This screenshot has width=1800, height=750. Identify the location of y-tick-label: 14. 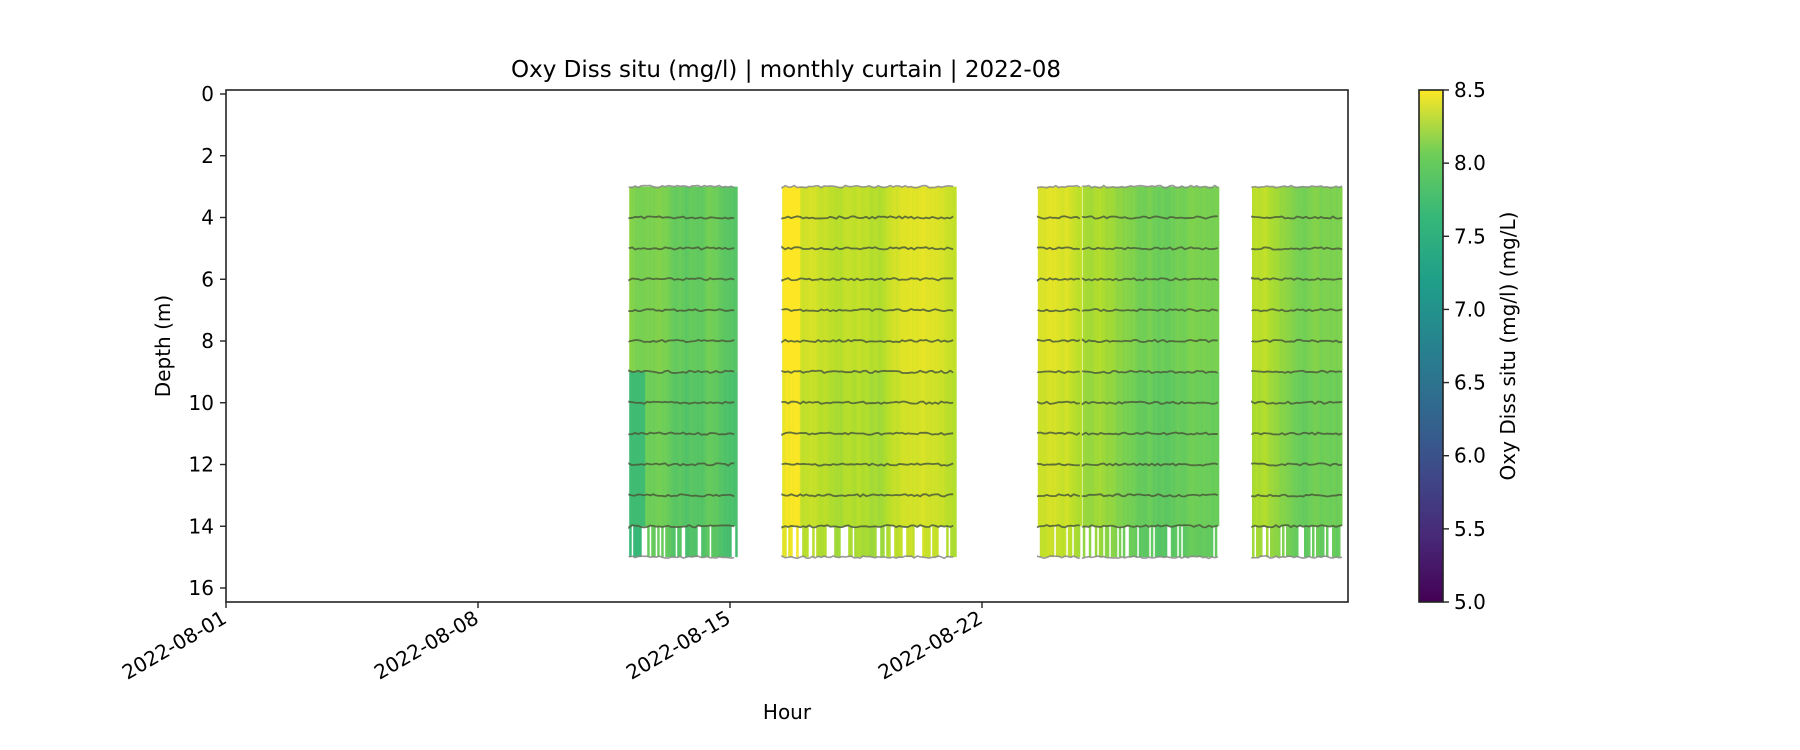
(201, 526).